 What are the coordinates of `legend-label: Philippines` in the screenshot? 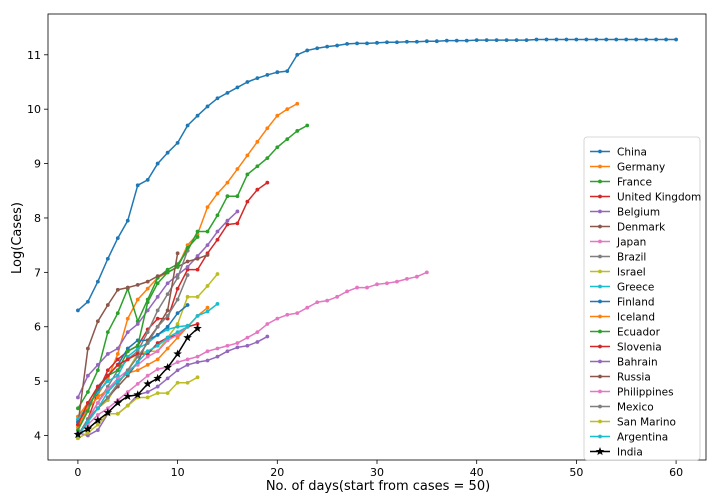 It's located at (645, 392).